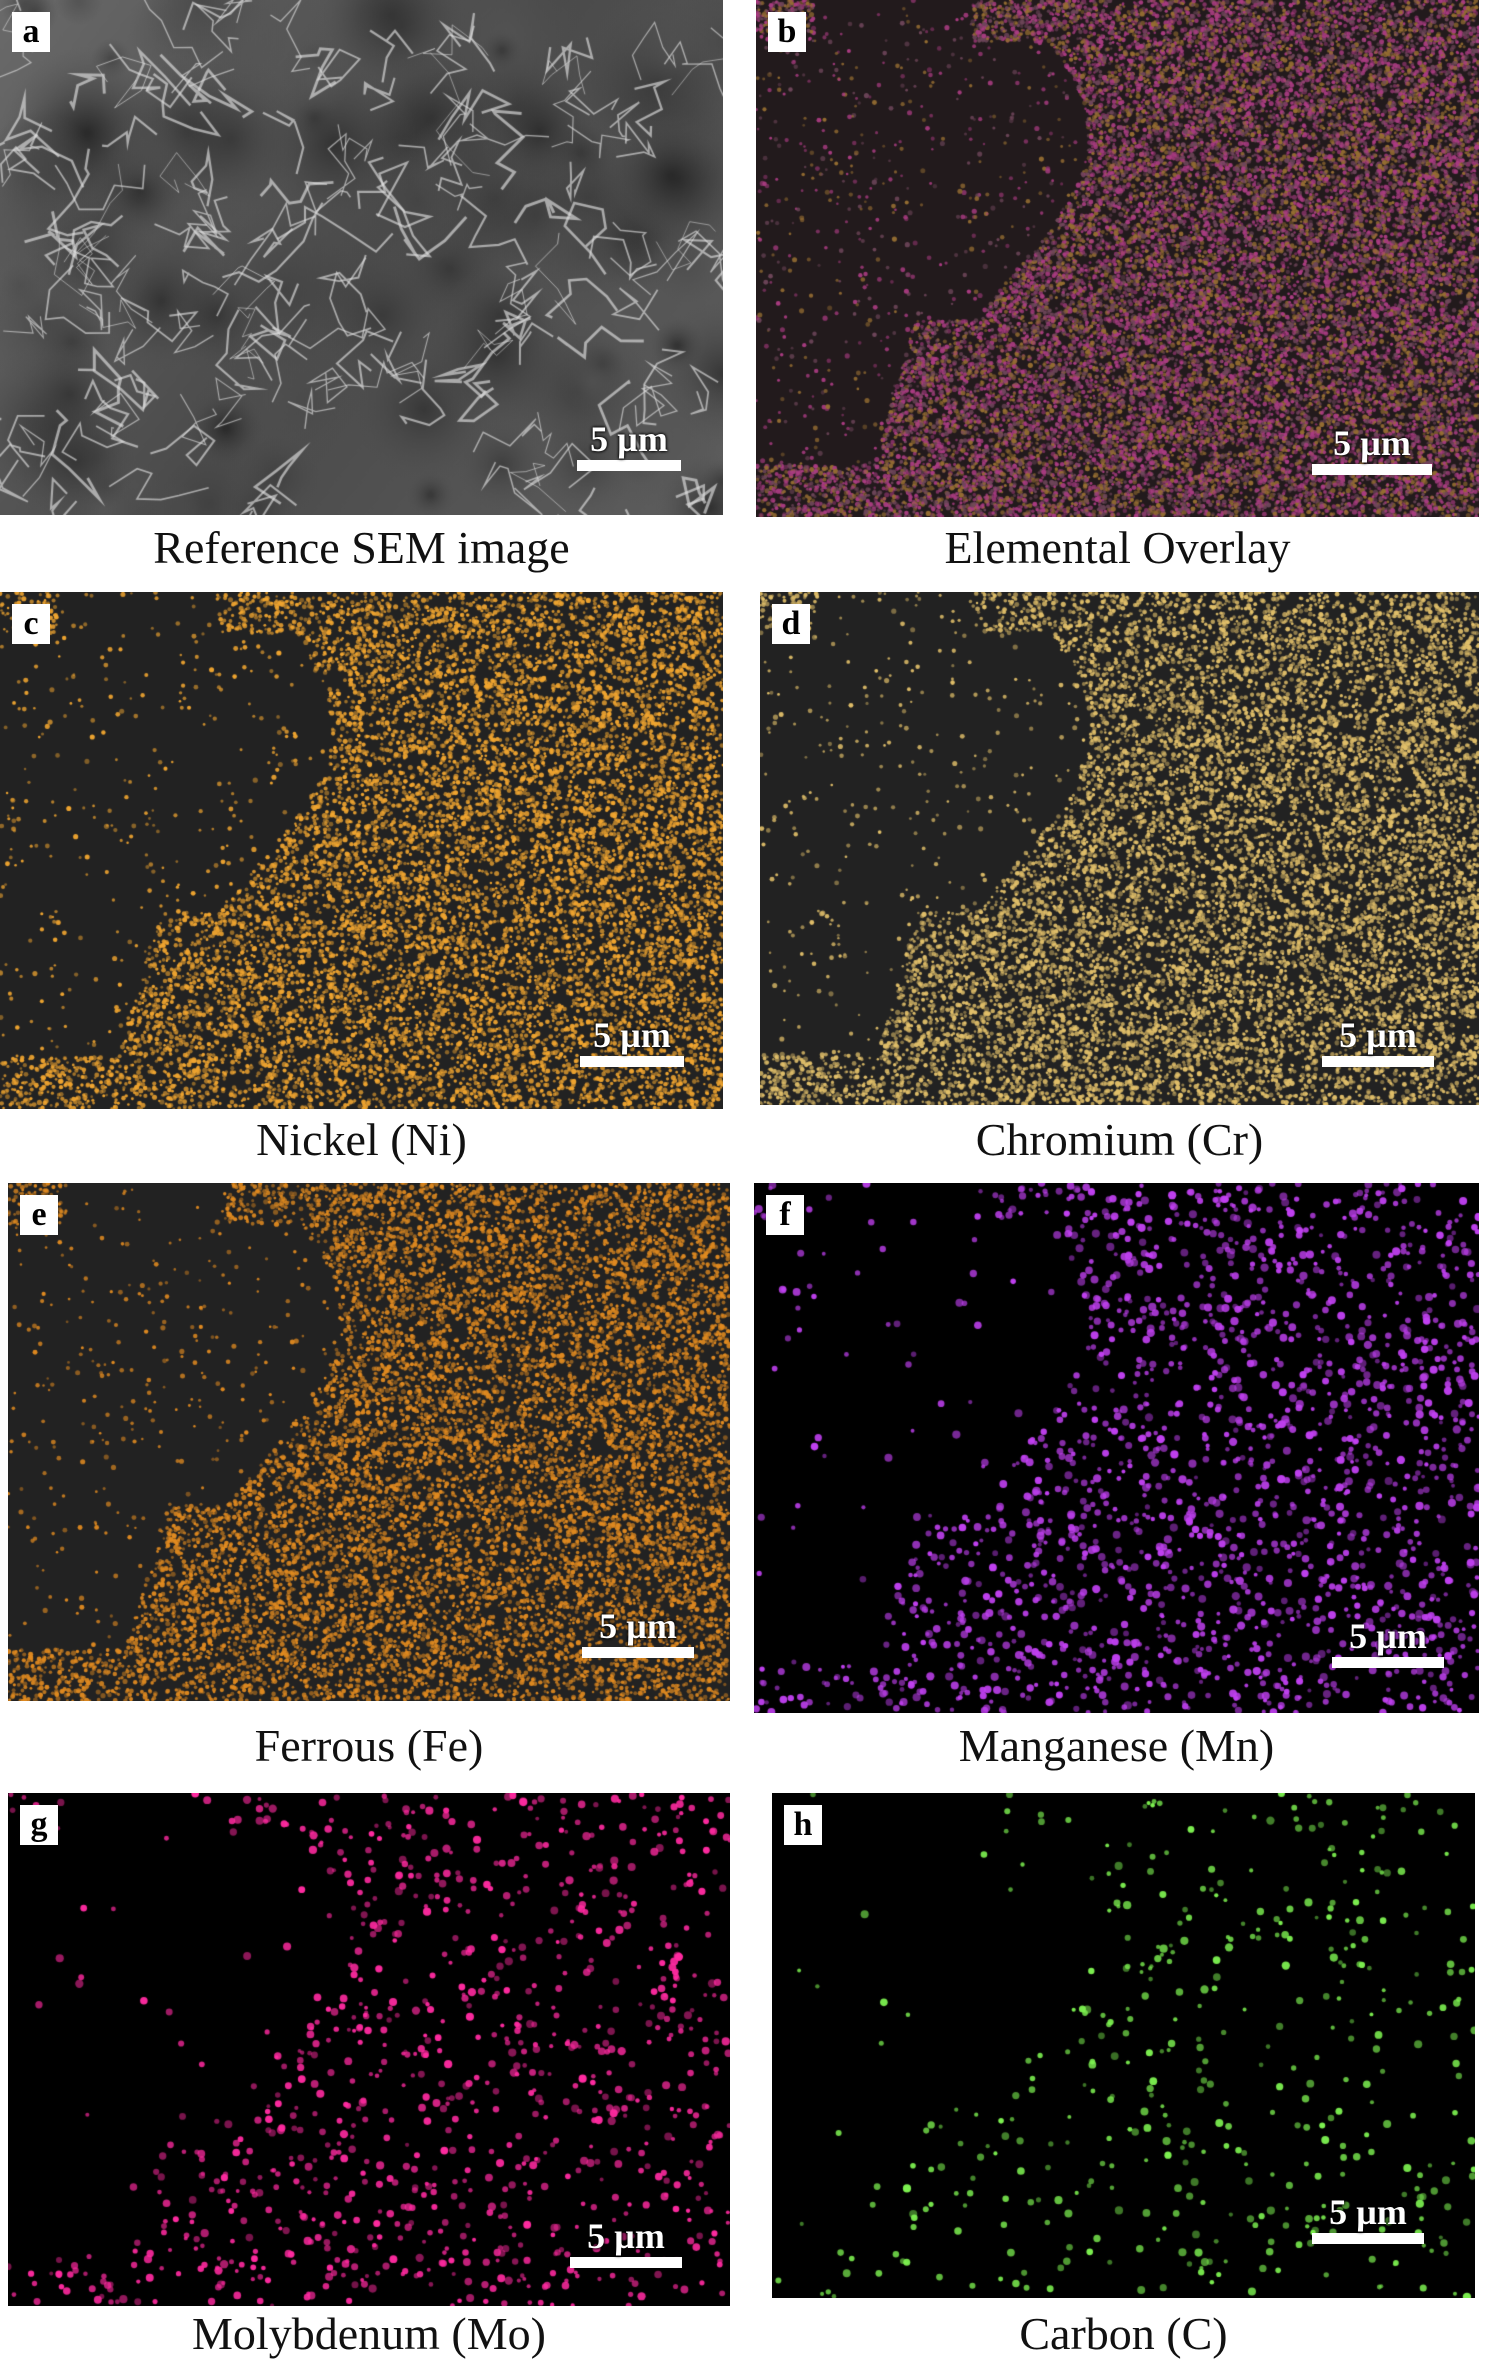 The height and width of the screenshot is (2364, 1496). I want to click on nickel-distribution-map, so click(361, 850).